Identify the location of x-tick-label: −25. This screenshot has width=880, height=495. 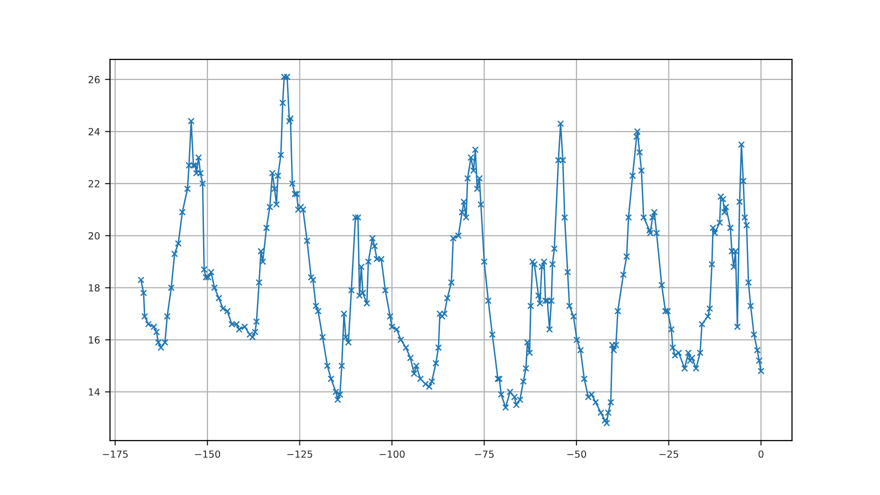
(669, 454).